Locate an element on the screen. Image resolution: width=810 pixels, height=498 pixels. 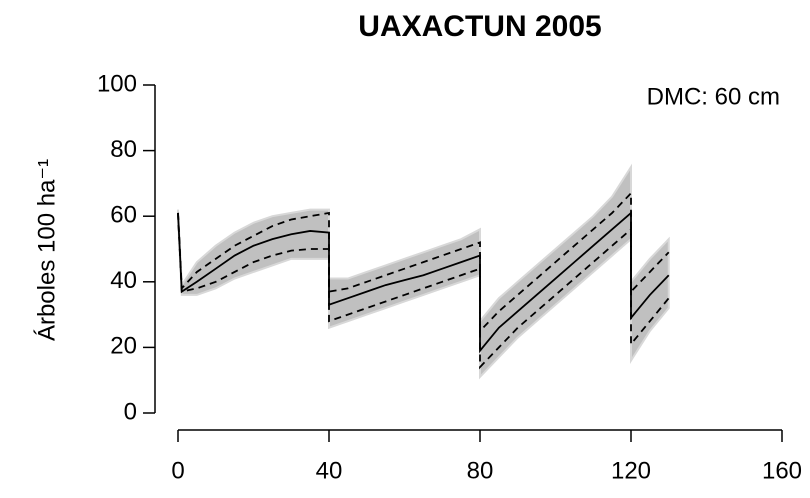
x-tick-label: 160 is located at coordinates (782, 470).